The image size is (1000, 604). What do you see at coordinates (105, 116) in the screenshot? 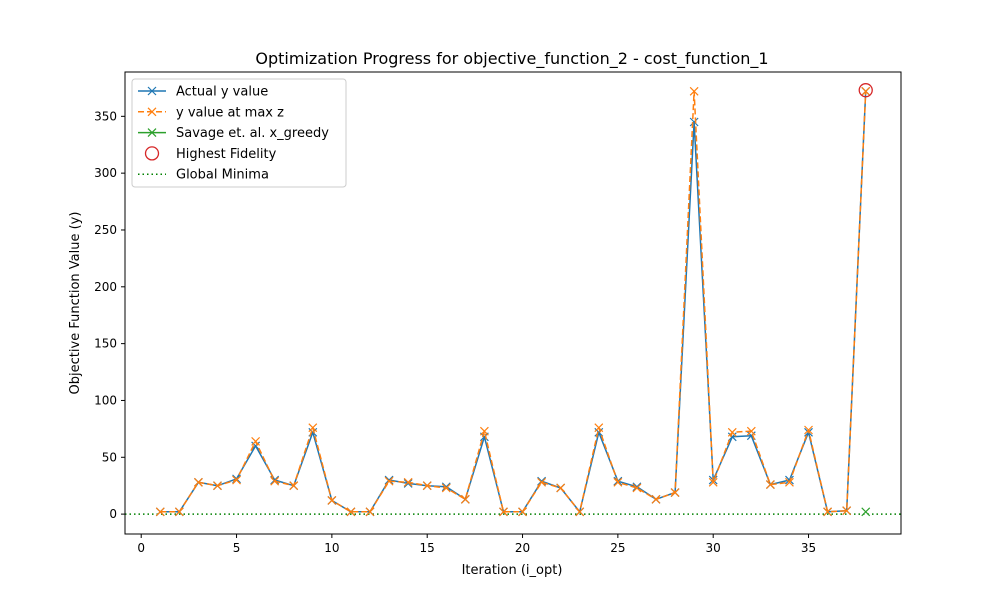
I see `y-tick-label: 350` at bounding box center [105, 116].